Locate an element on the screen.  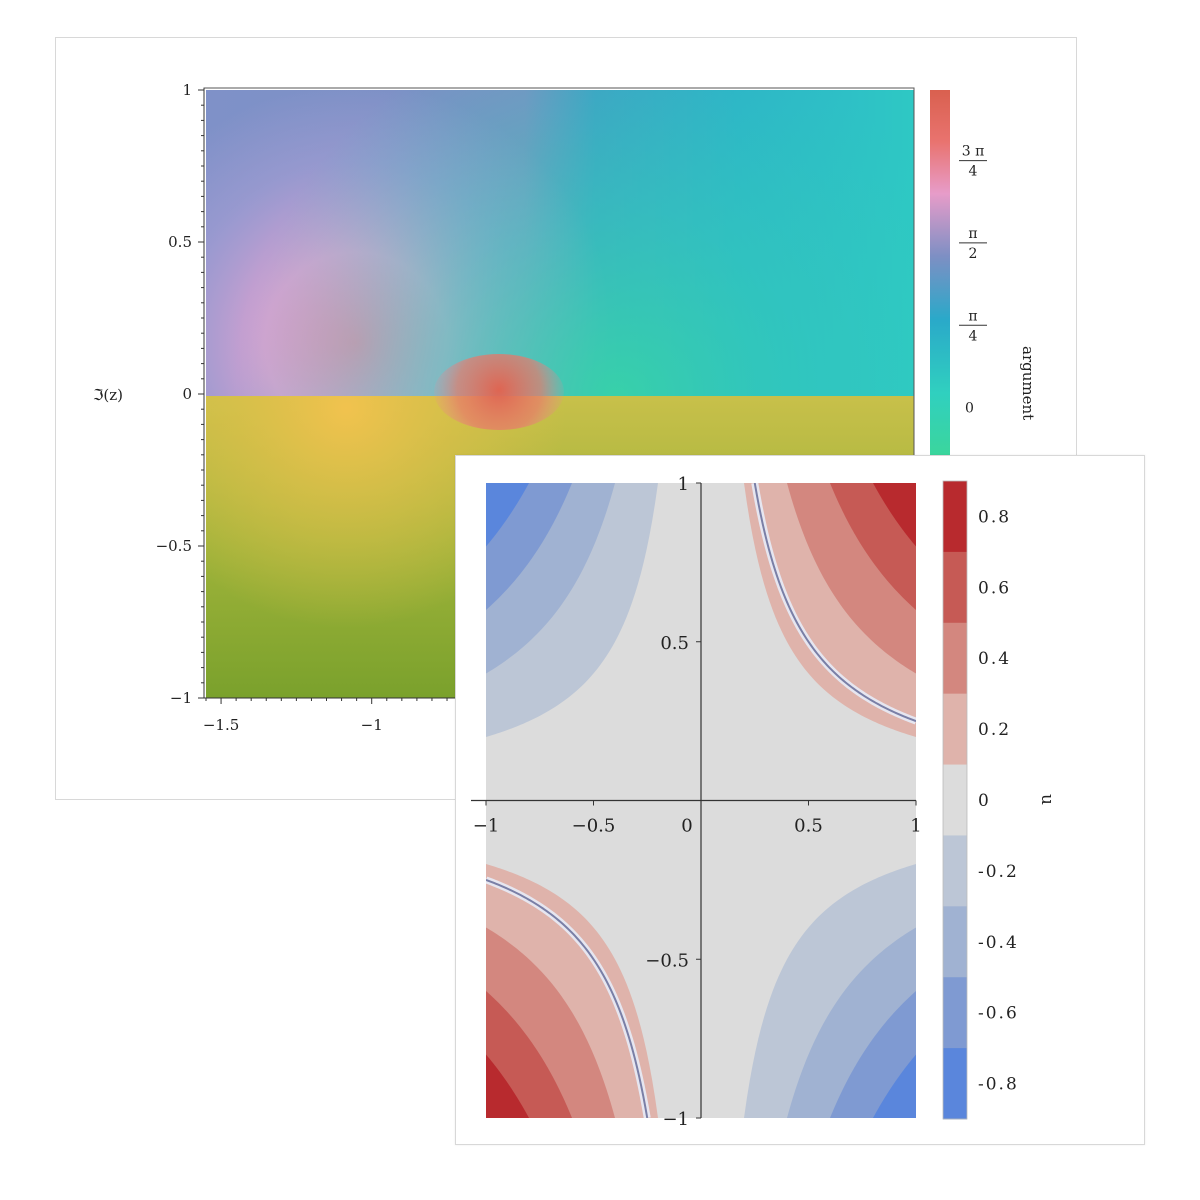
colorbar-tick-label: 0.6 is located at coordinates (994, 588).